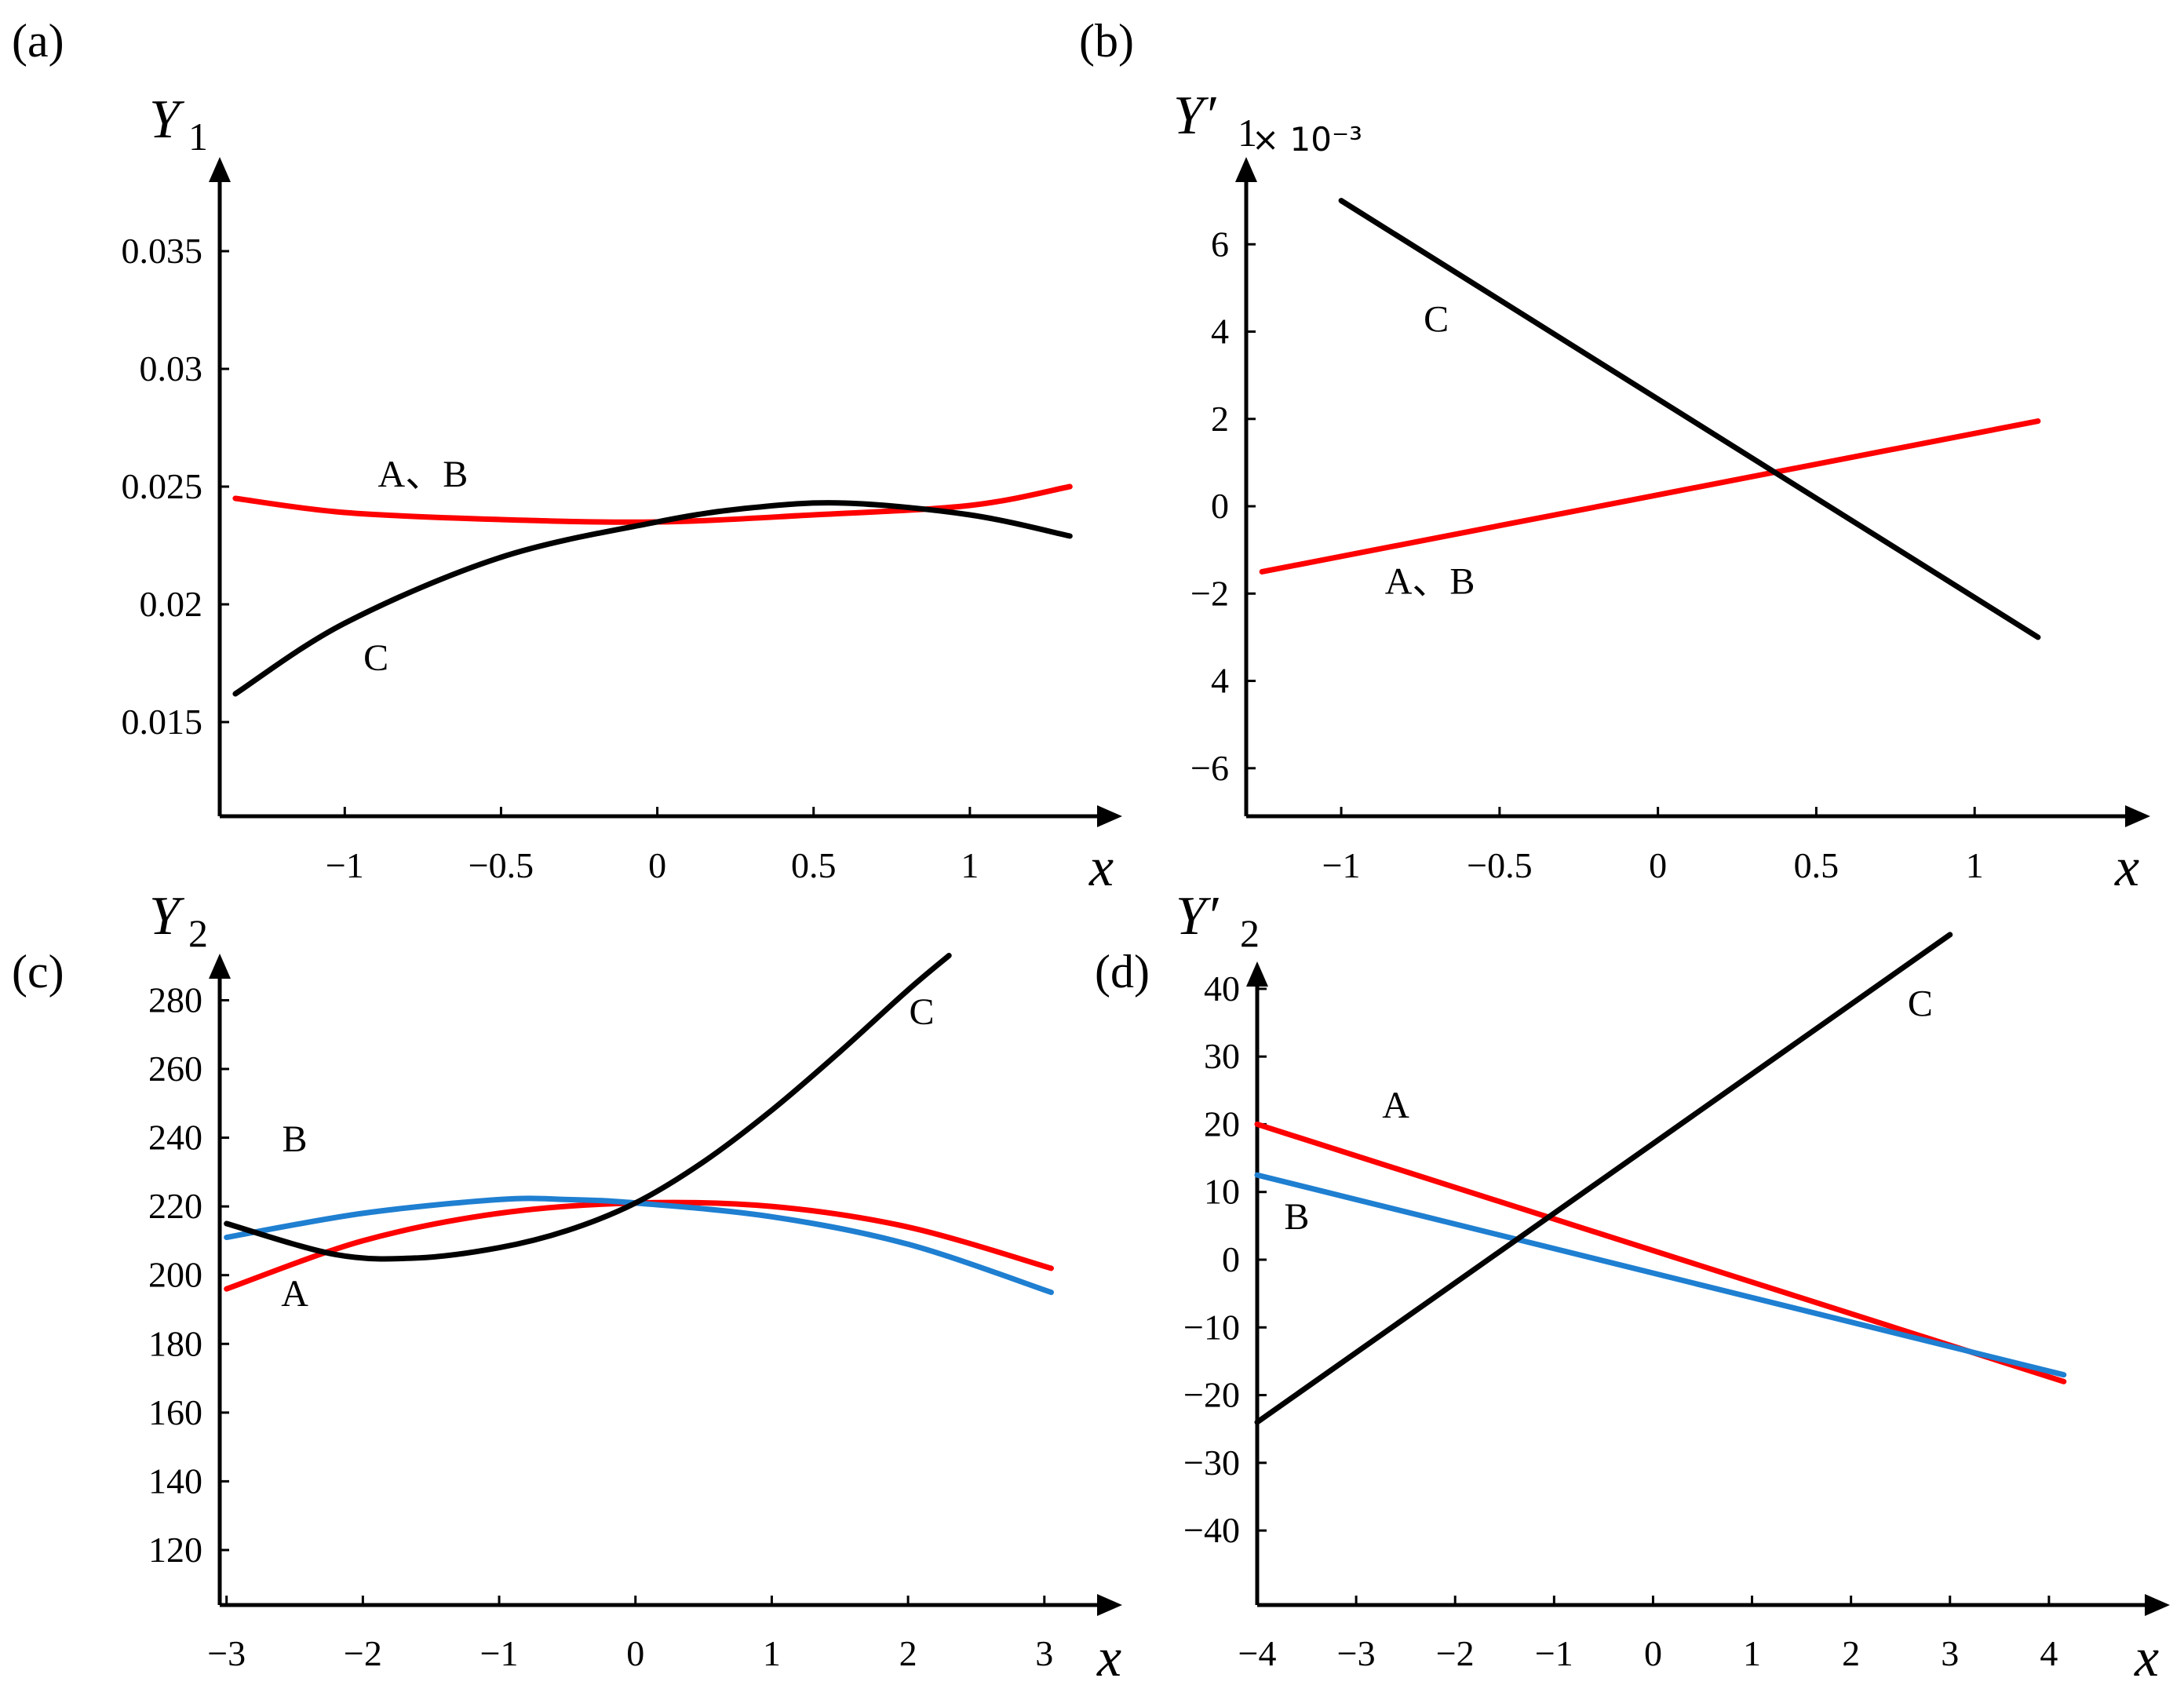  What do you see at coordinates (175, 999) in the screenshot?
I see `y-tick-label: 280` at bounding box center [175, 999].